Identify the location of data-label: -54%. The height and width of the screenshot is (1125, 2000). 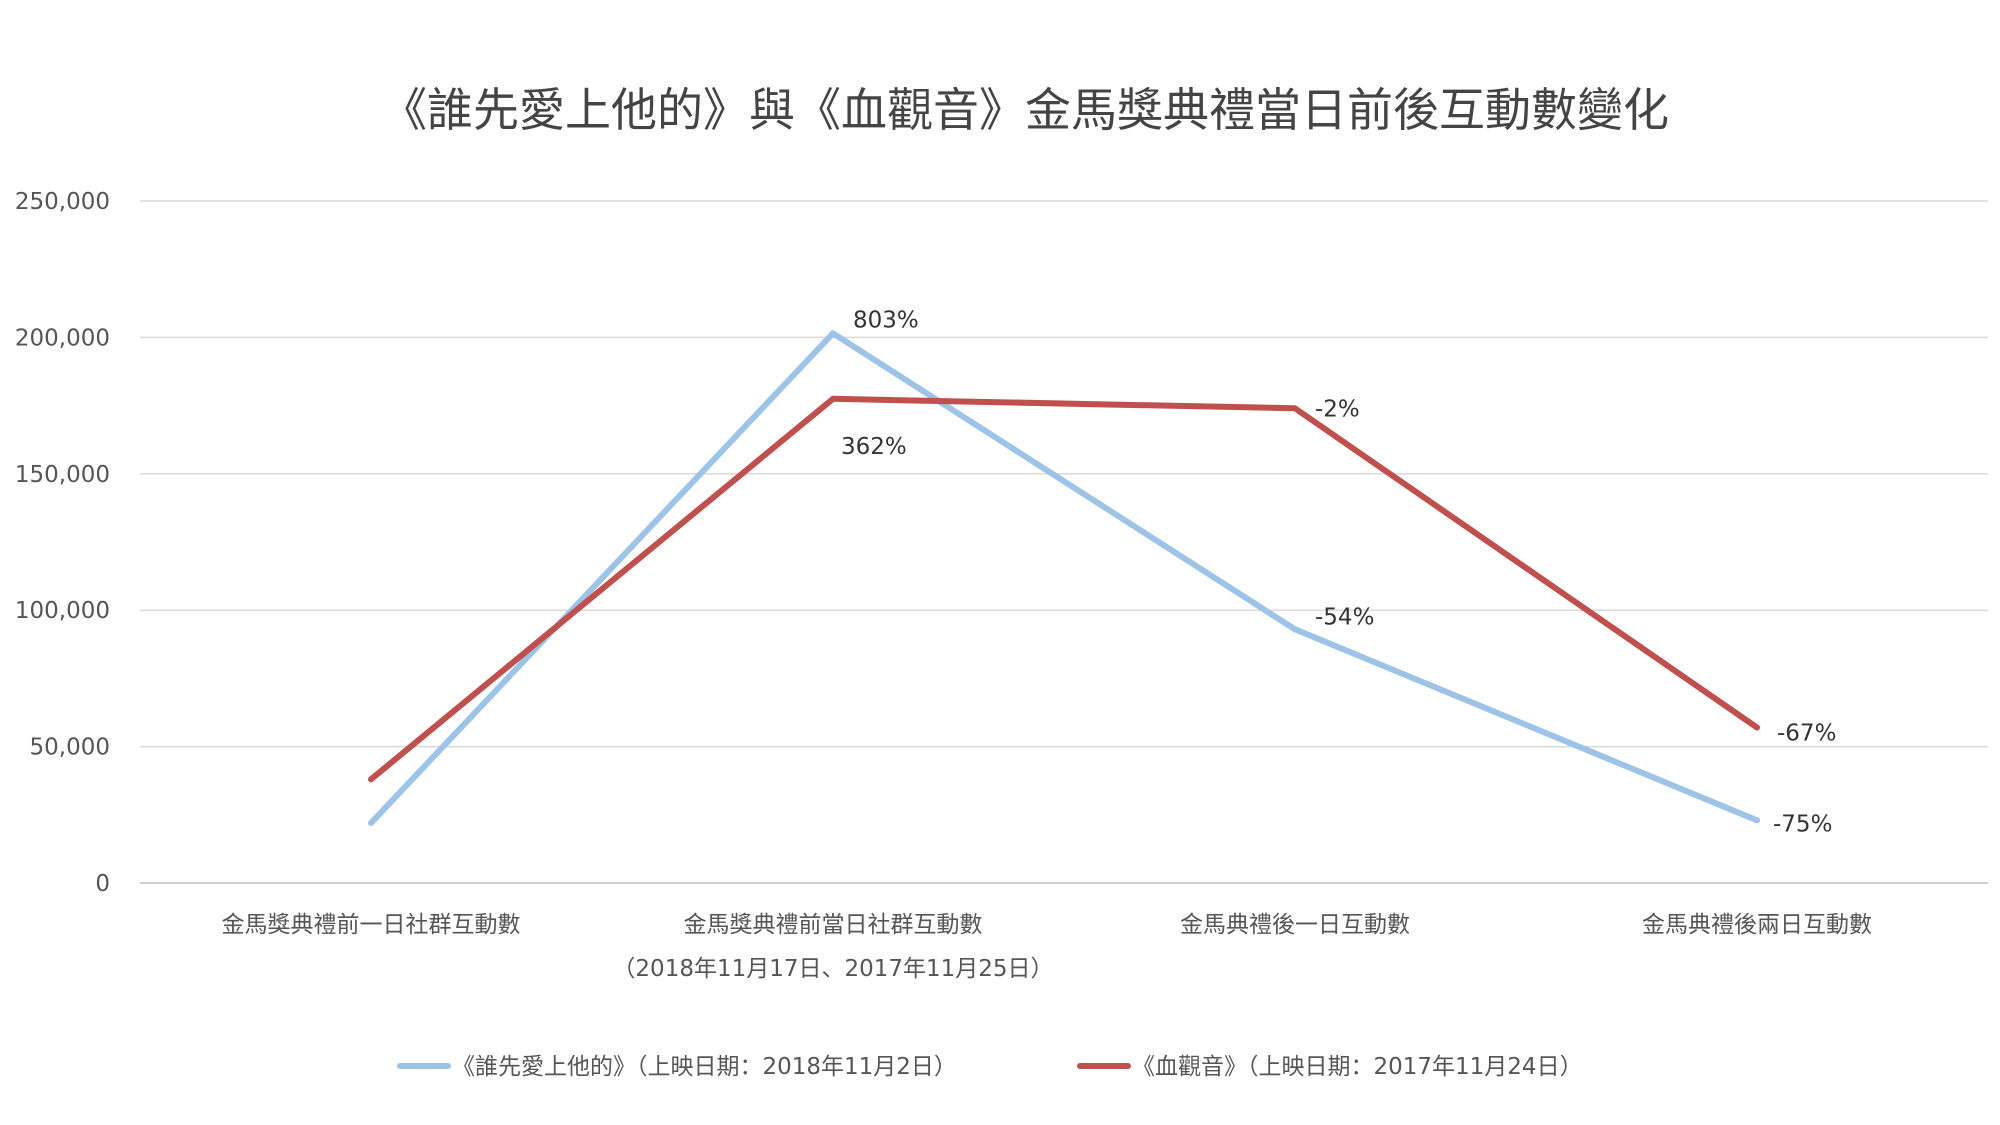
(1344, 617).